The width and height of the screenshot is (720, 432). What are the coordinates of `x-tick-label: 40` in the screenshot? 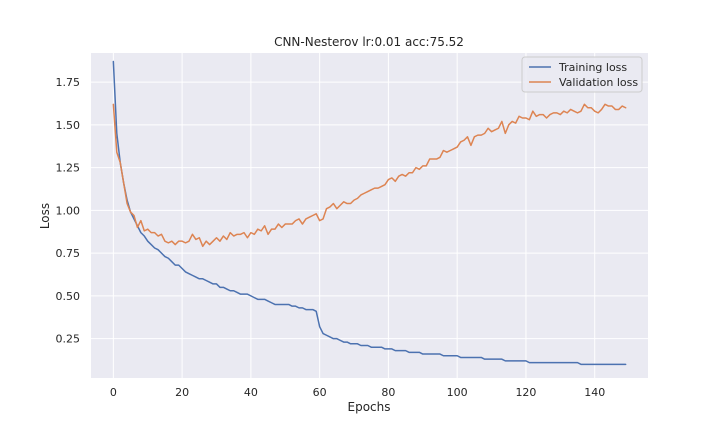 It's located at (251, 392).